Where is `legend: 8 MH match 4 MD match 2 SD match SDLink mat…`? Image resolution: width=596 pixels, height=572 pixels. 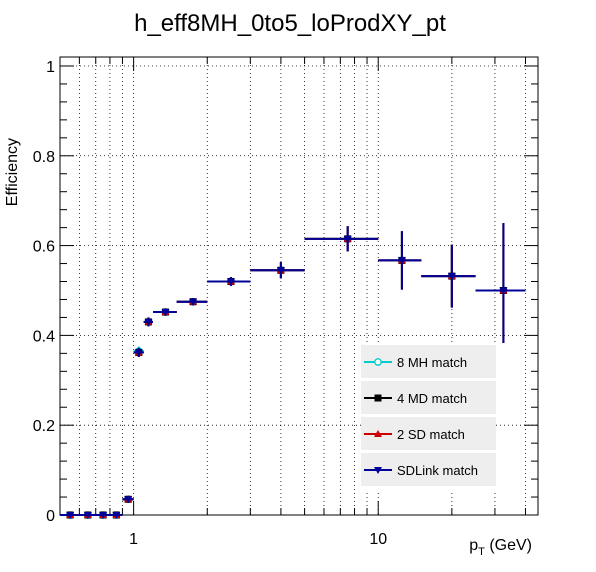
legend: 8 MH match 4 MD match 2 SD match SDLink mat… is located at coordinates (428, 419).